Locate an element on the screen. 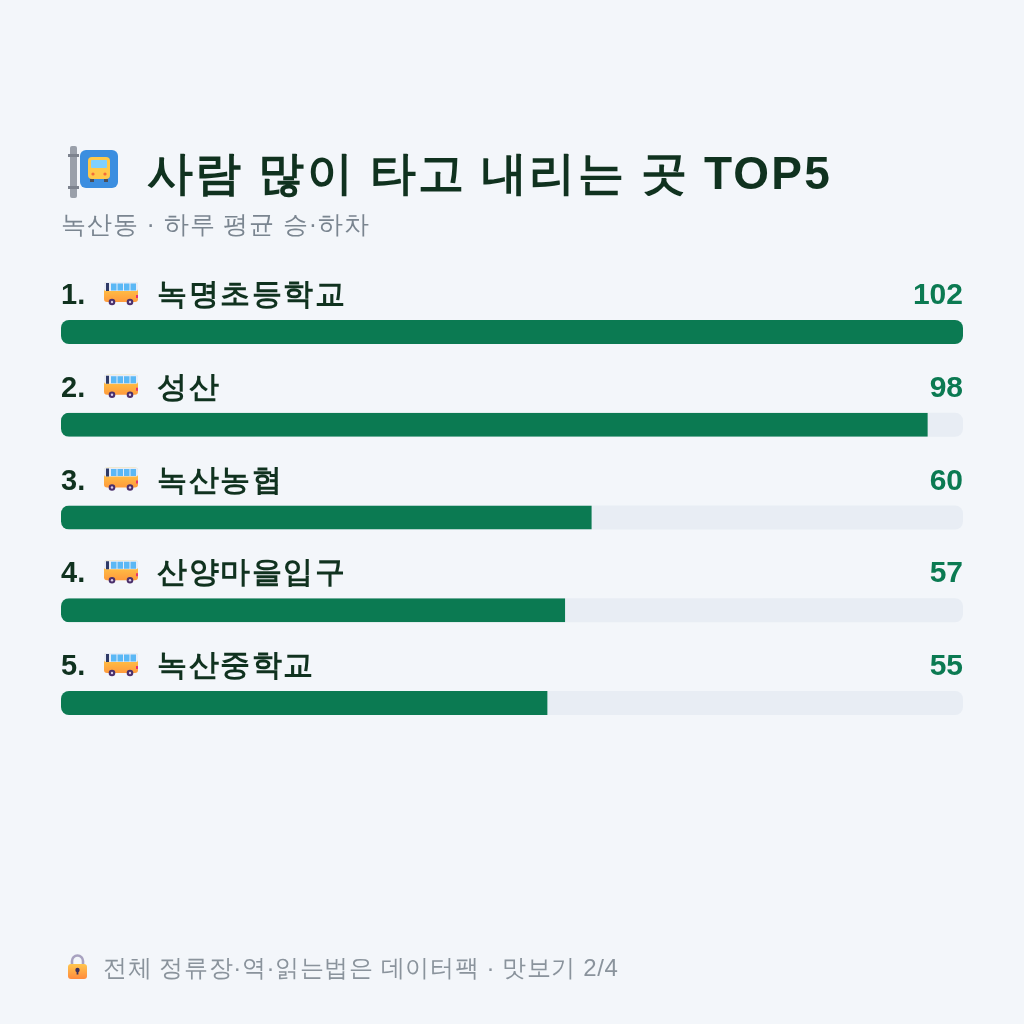  data-label: 98 is located at coordinates (946, 386).